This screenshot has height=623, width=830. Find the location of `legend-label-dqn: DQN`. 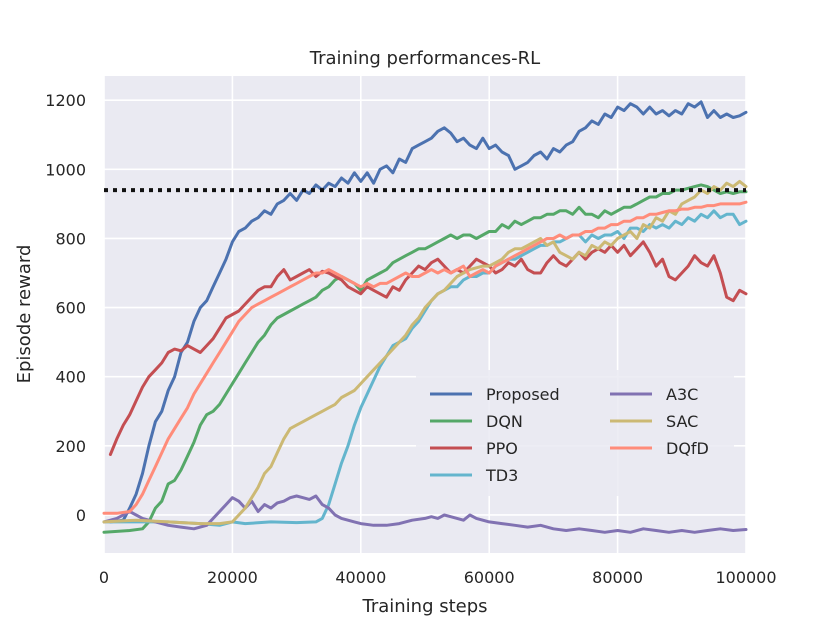

legend-label-dqn: DQN is located at coordinates (504, 421).